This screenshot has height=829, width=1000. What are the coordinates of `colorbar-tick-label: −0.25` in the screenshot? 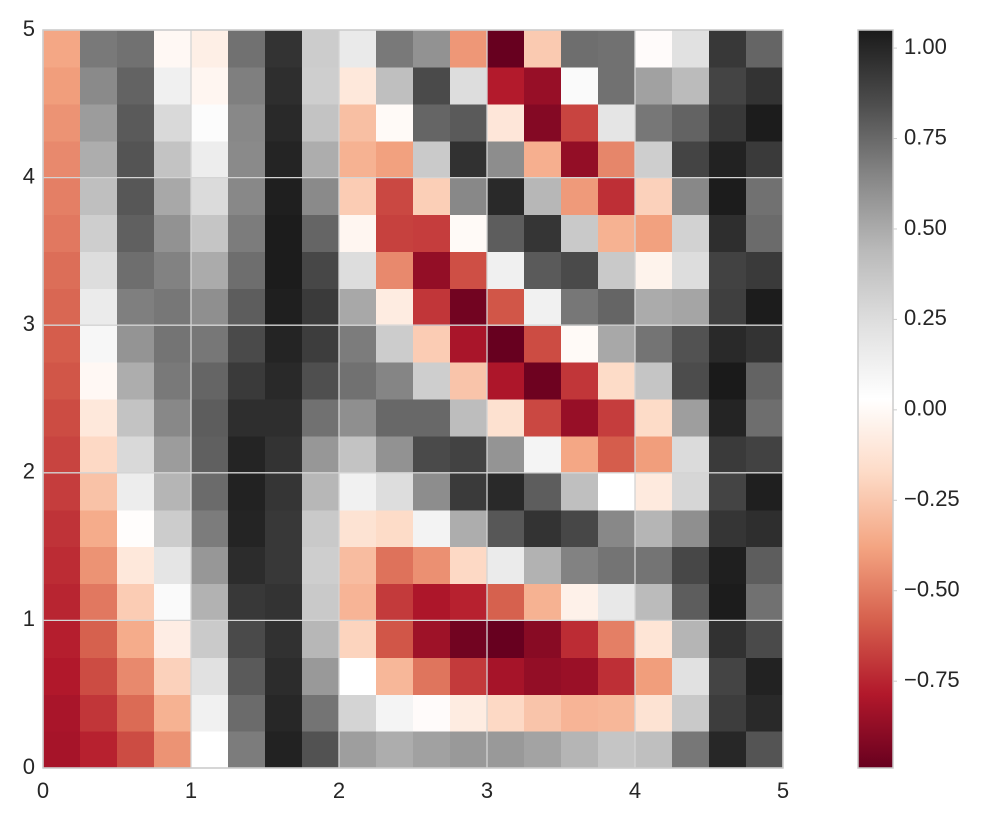 It's located at (932, 498).